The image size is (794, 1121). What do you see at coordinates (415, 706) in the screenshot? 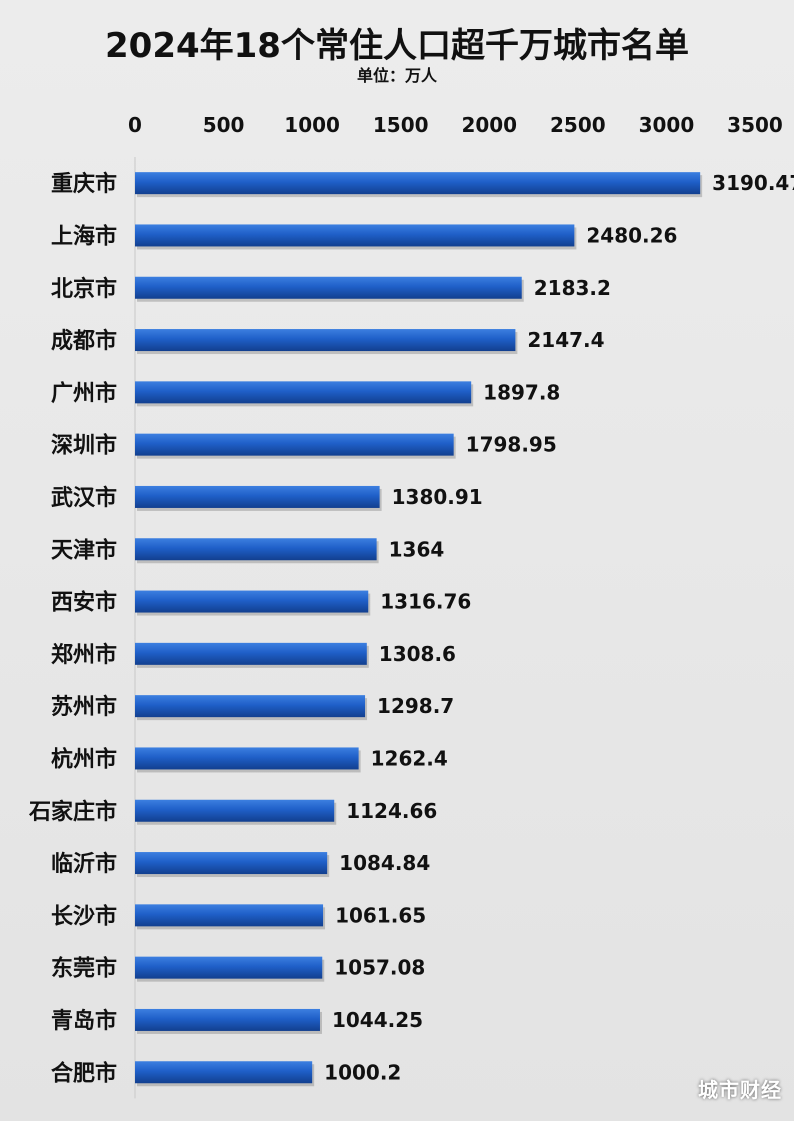
I see `value-label: 1298.7` at bounding box center [415, 706].